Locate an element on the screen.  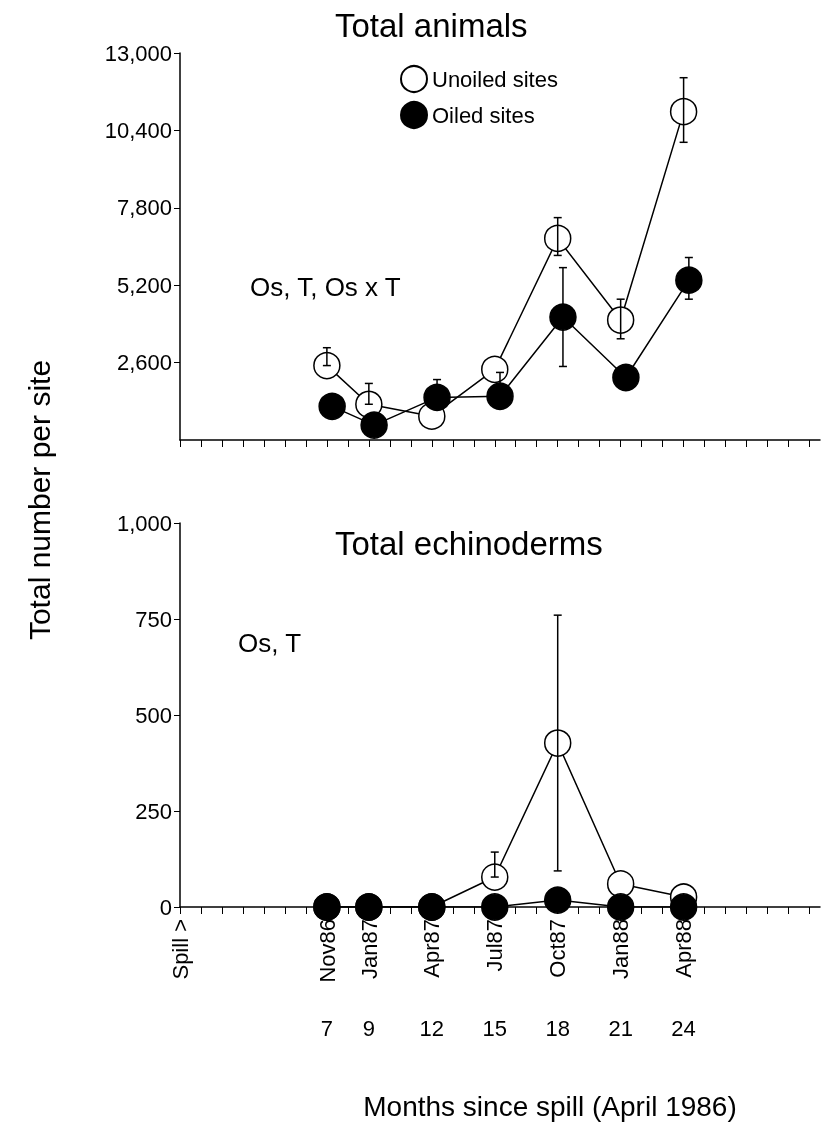
chart-title: Total echinoderms is located at coordinates (469, 543).